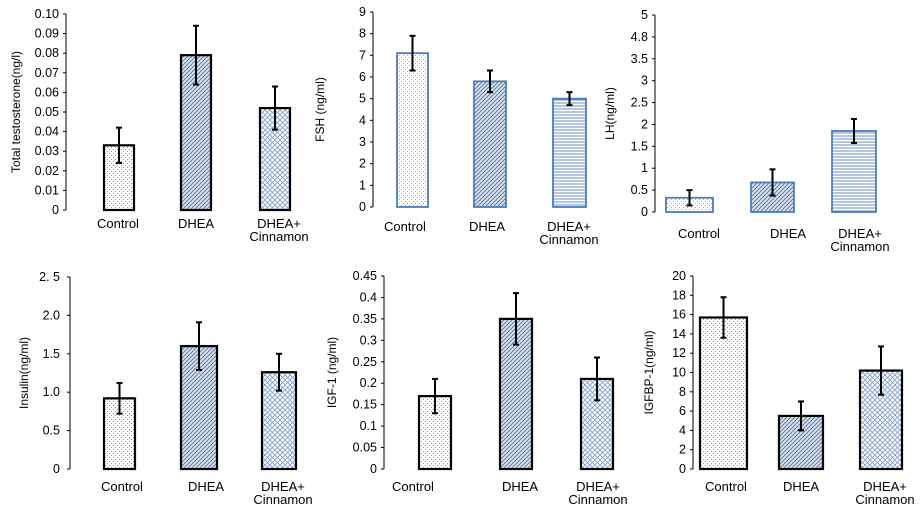 The image size is (922, 509). I want to click on y-tick-label: 0.15, so click(365, 405).